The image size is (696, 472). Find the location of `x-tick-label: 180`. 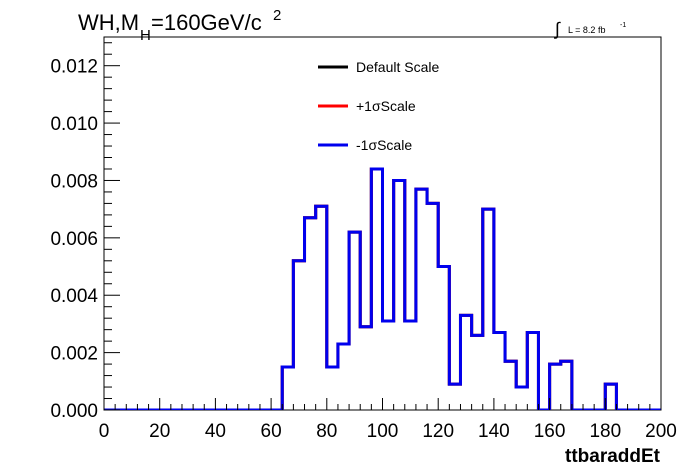

x-tick-label: 180 is located at coordinates (605, 431).